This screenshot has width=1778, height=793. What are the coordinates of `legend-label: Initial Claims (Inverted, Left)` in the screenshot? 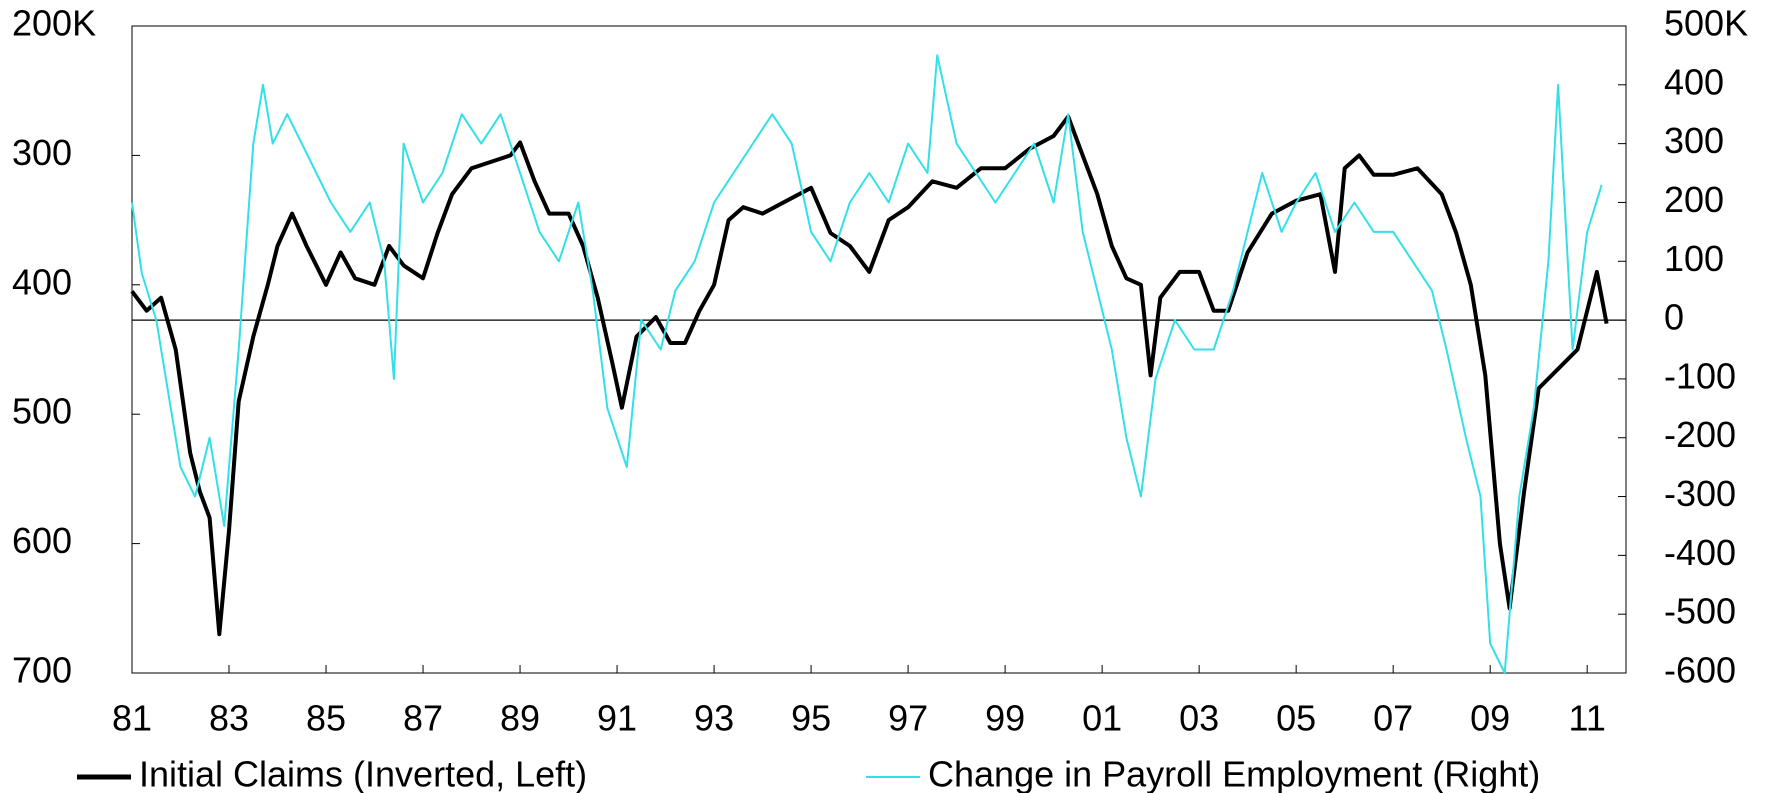 It's located at (363, 773).